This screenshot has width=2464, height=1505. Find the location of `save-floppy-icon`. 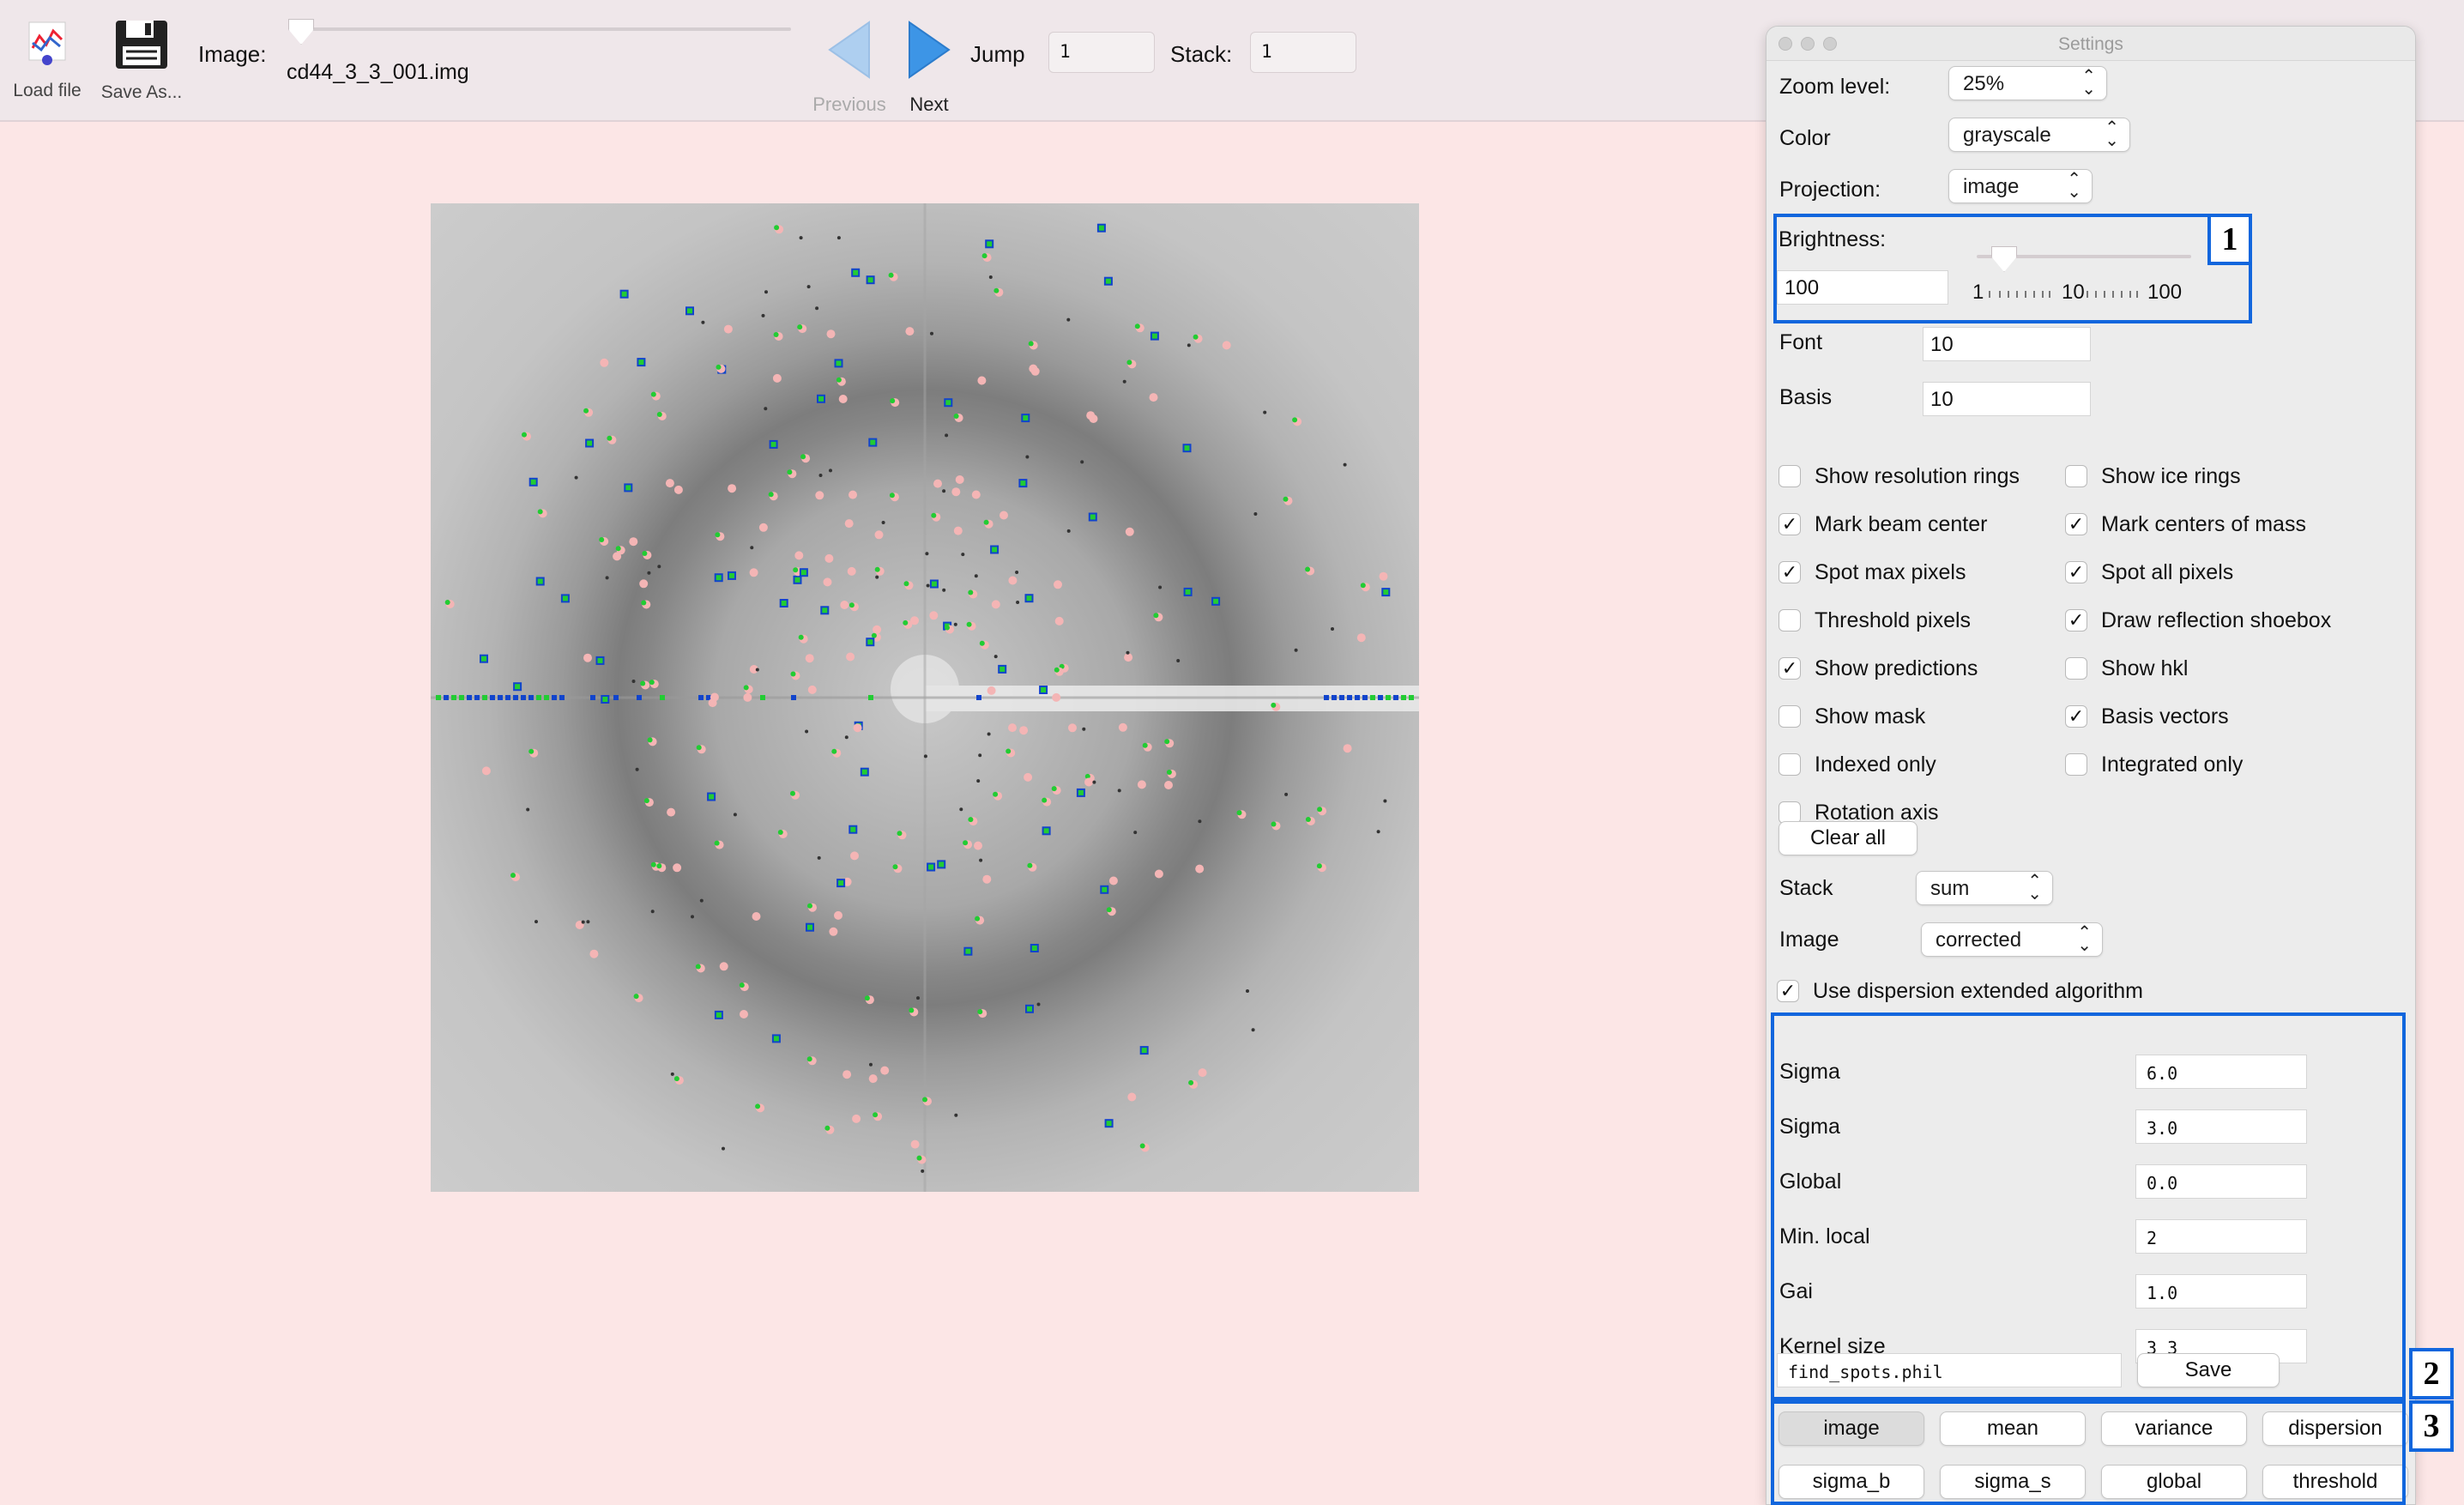

save-floppy-icon is located at coordinates (141, 45).